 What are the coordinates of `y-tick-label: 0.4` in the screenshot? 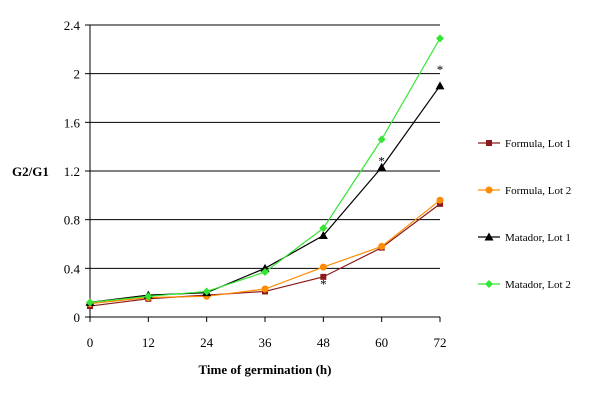 It's located at (72, 268).